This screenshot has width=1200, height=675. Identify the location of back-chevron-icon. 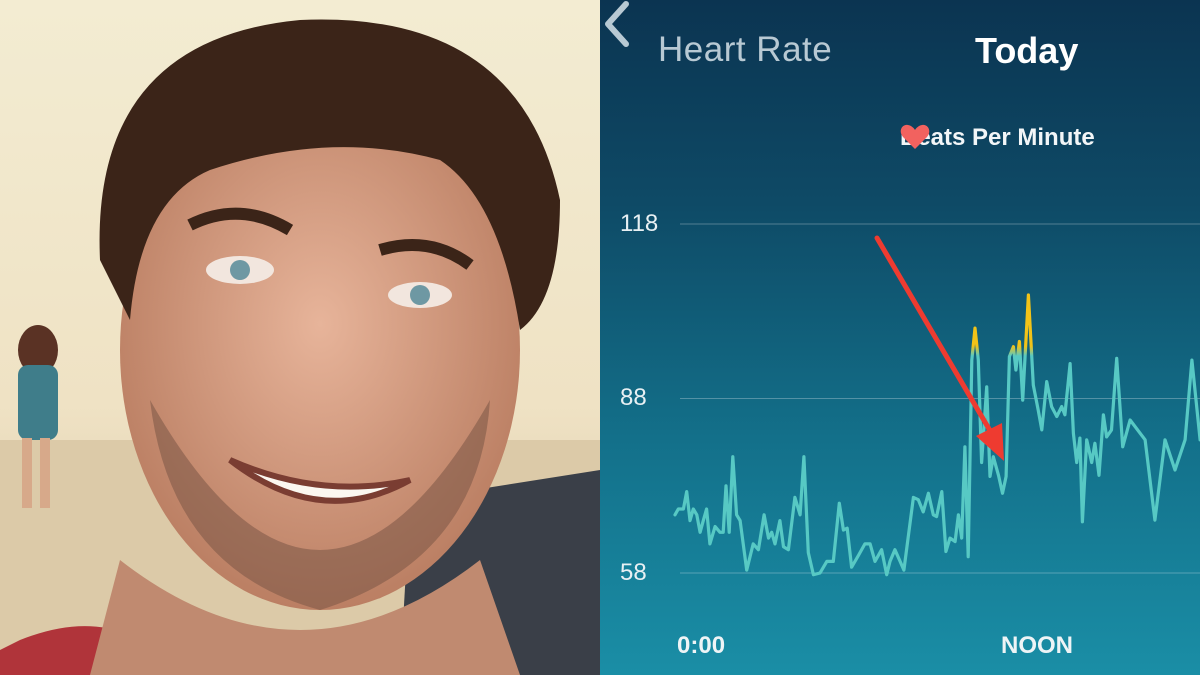
(617, 24).